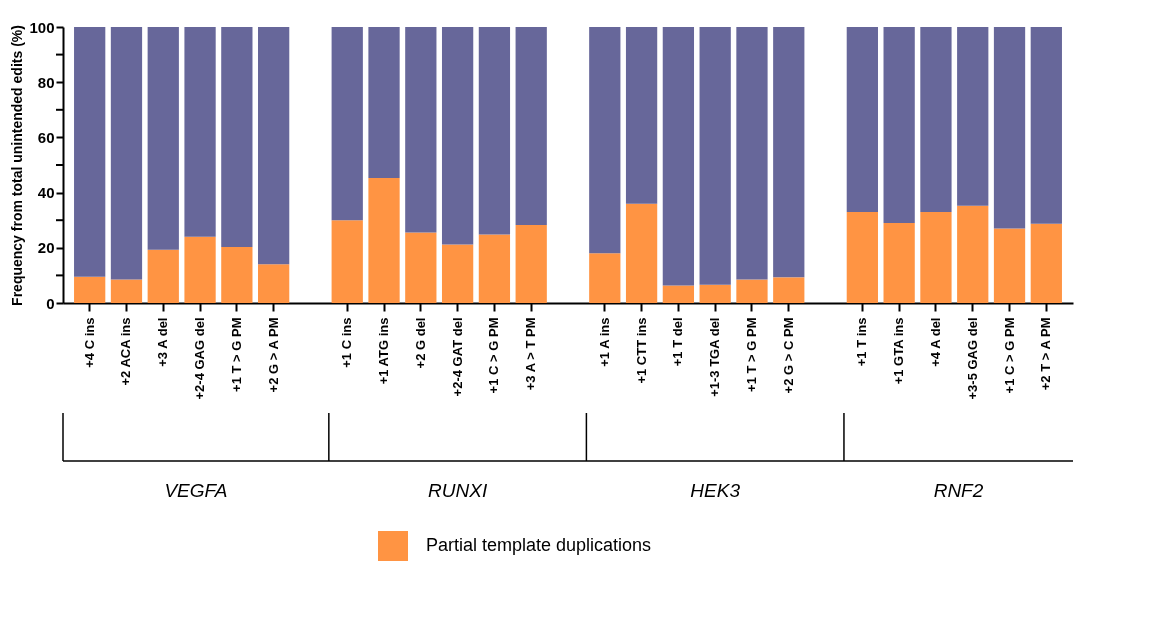  I want to click on y-tick-label: 100, so click(42, 27).